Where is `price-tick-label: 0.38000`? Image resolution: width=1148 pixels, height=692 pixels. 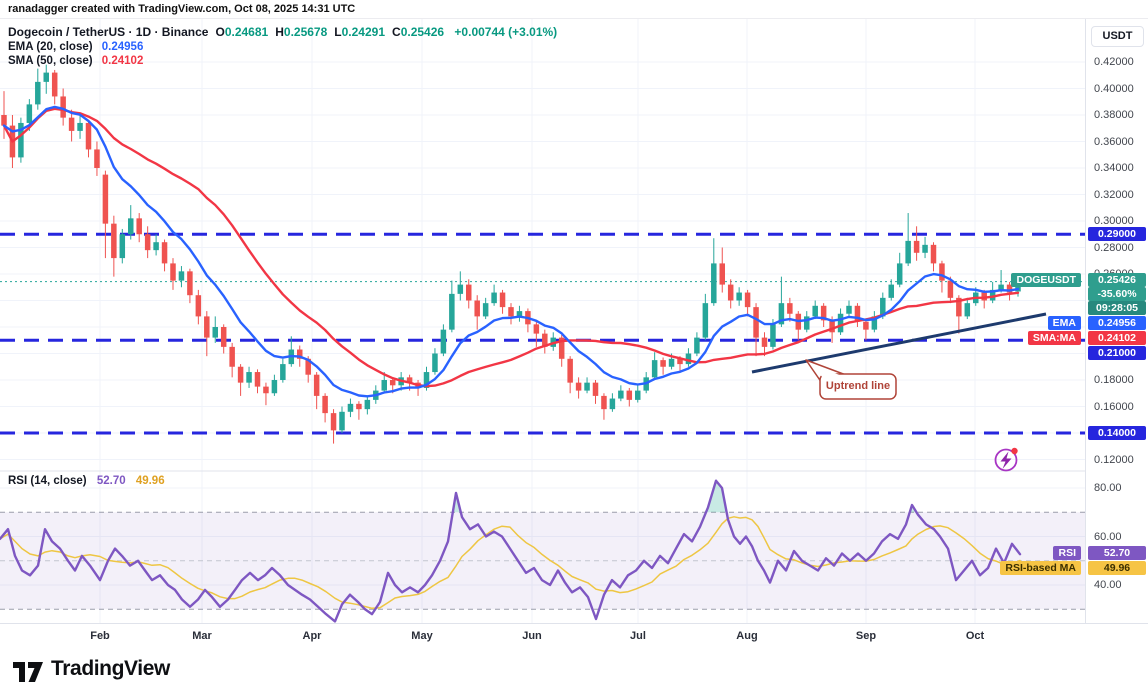 price-tick-label: 0.38000 is located at coordinates (1114, 115).